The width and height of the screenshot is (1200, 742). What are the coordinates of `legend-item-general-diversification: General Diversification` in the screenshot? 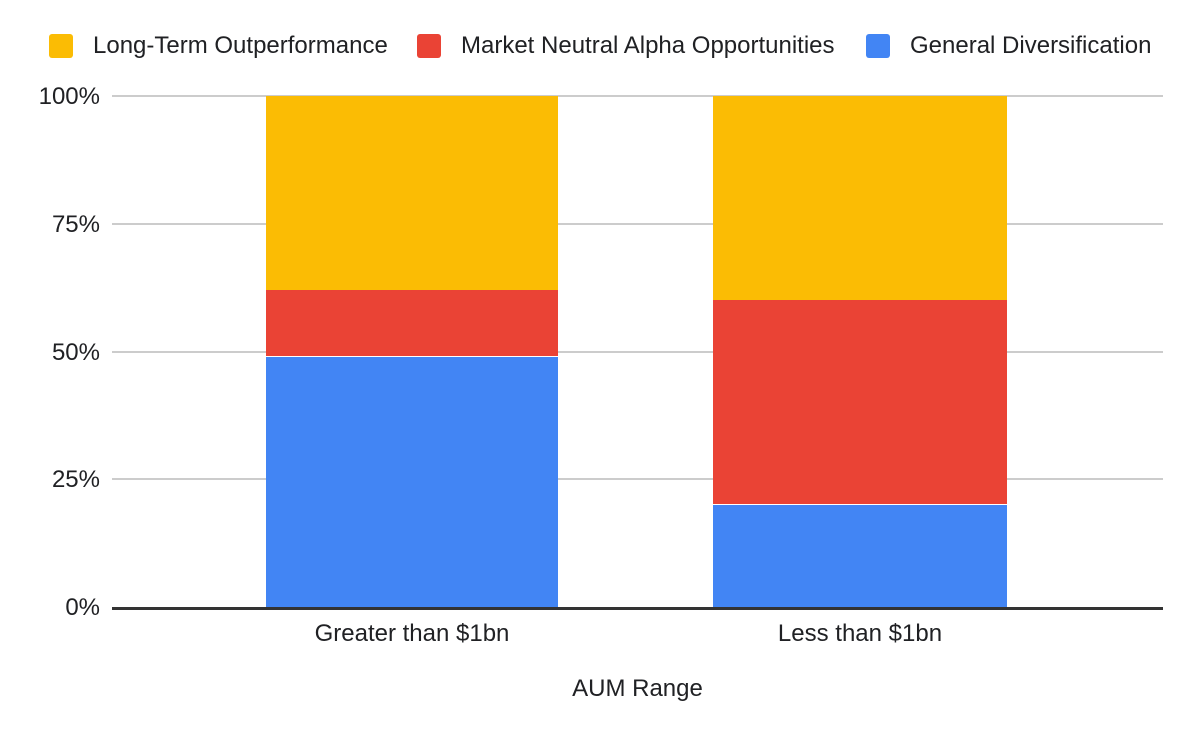 It's located at (1008, 46).